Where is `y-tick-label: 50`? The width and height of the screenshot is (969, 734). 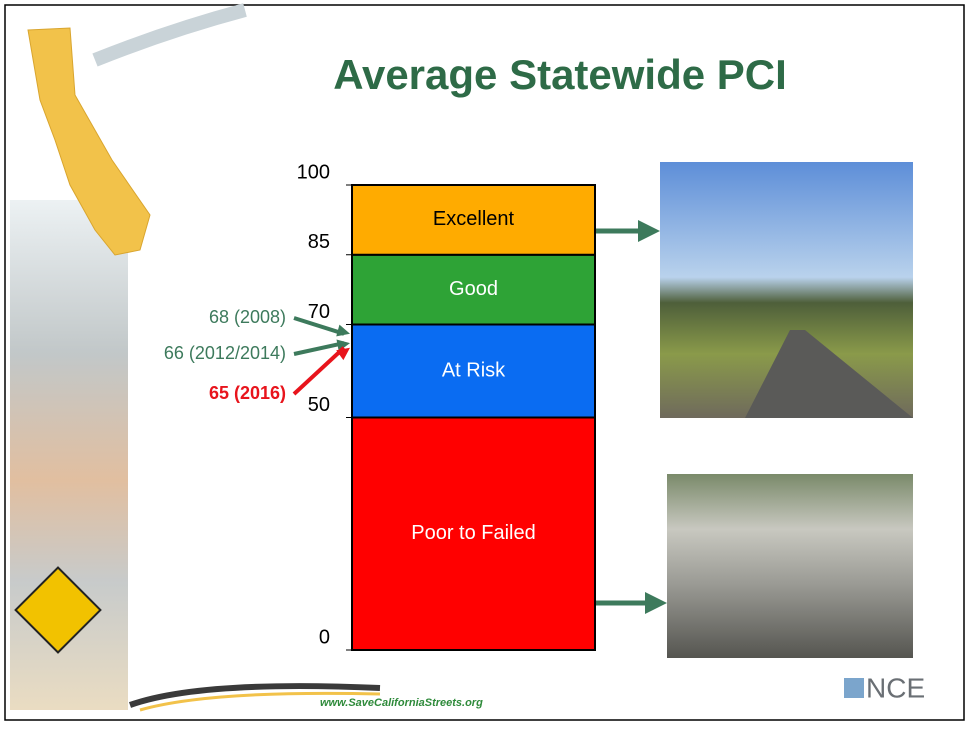
y-tick-label: 50 is located at coordinates (319, 405).